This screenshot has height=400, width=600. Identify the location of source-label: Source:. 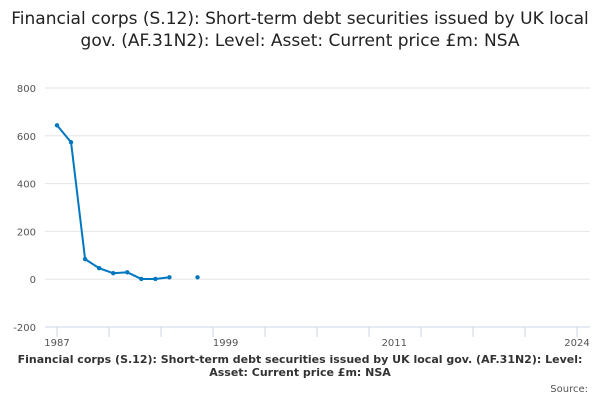
(569, 389).